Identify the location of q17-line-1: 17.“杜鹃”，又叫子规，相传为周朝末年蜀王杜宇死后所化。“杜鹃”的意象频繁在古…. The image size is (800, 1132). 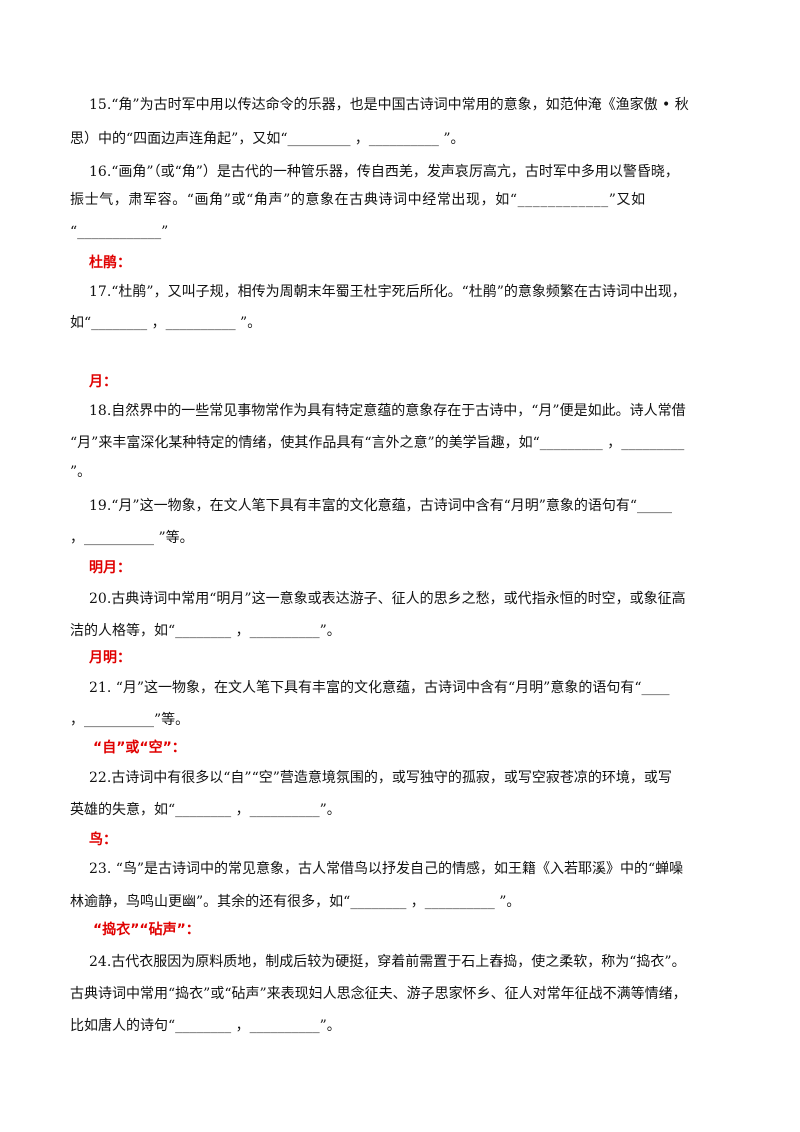
(387, 292).